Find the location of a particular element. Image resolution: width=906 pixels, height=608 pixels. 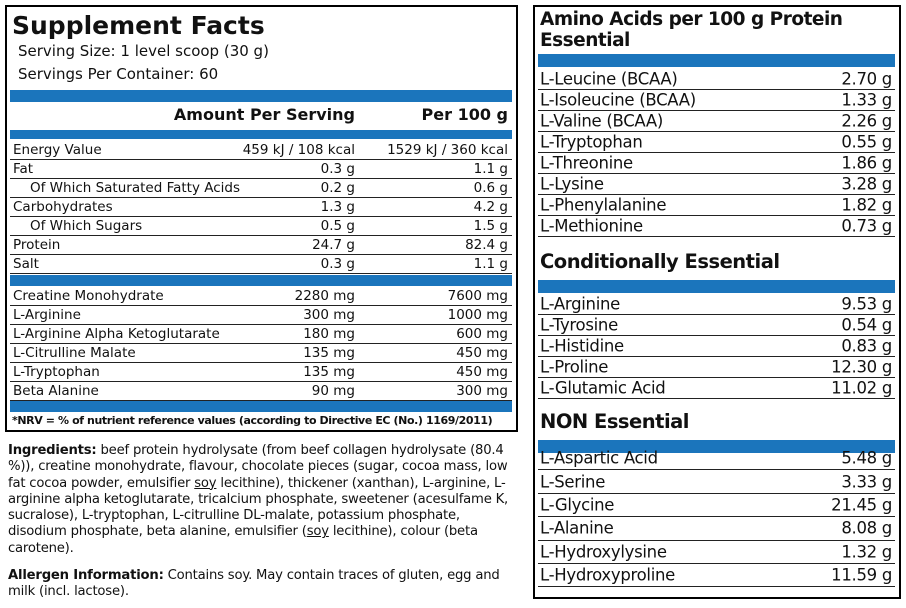

amount-per-serving: 0.5 g is located at coordinates (337, 226).